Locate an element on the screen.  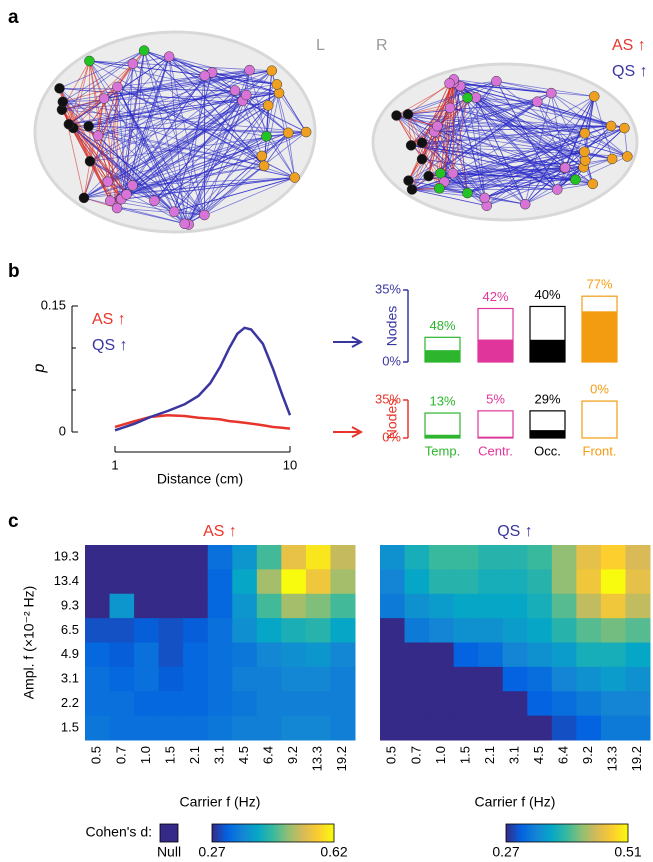
value-label: 48% is located at coordinates (442, 325).